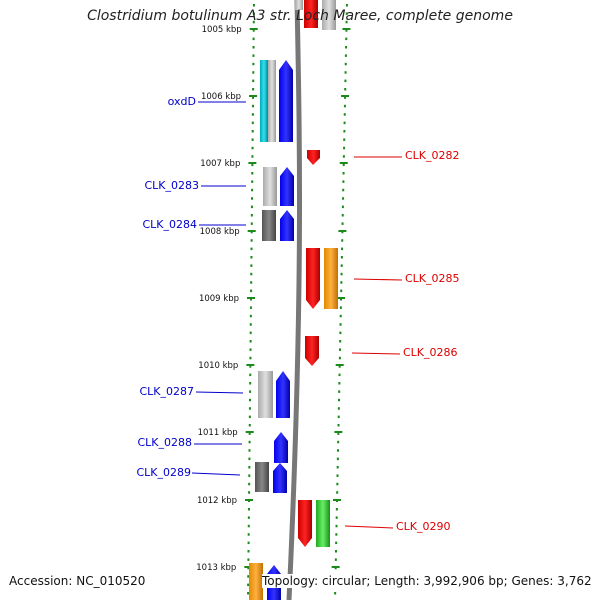 The image size is (600, 600). Describe the element at coordinates (256, 581) in the screenshot. I see `gene-orange-bottom` at that location.